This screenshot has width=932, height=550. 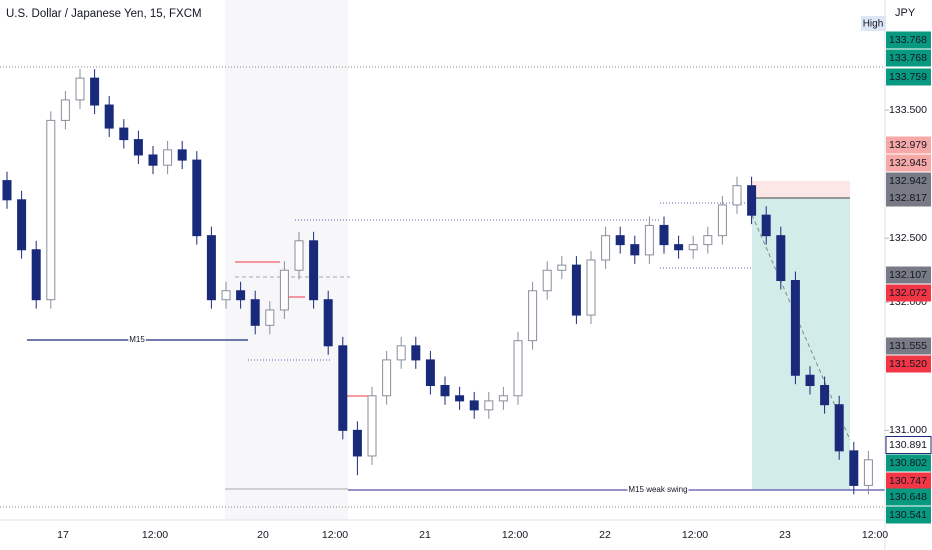 I want to click on x-tick-label: 20, so click(x=263, y=535).